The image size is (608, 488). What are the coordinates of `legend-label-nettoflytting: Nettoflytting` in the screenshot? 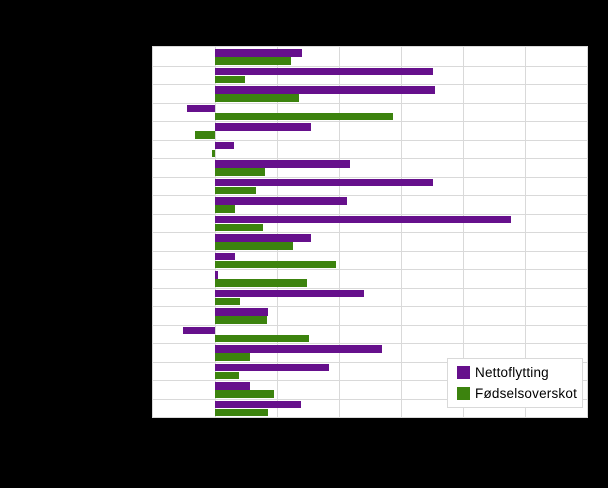 It's located at (512, 372).